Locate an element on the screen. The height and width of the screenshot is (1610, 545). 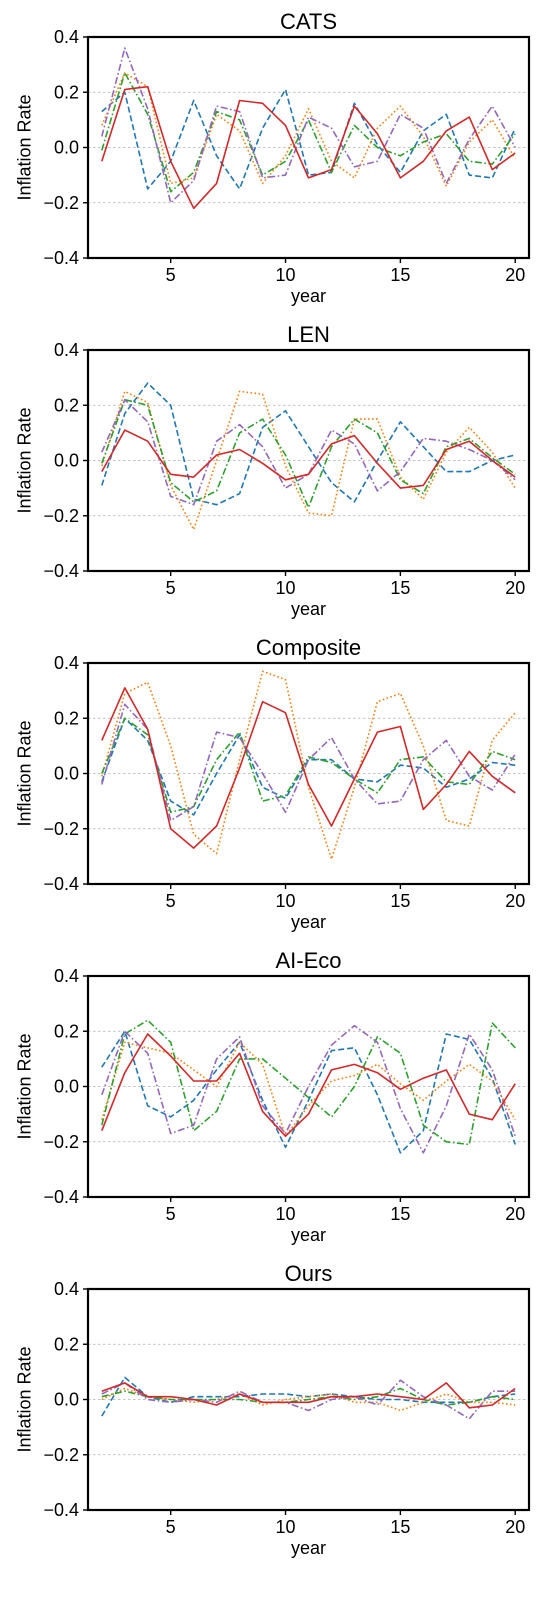
chart-title: LEN is located at coordinates (308, 334).